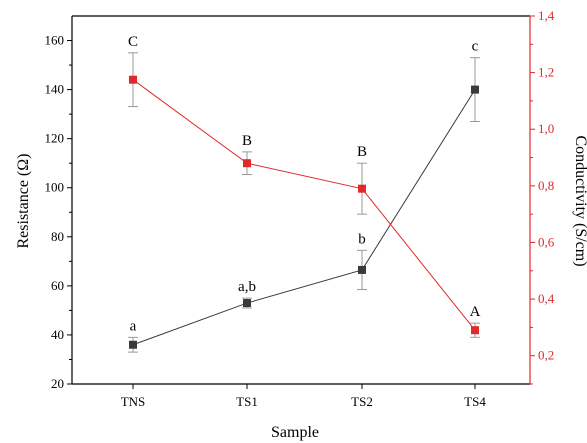  What do you see at coordinates (546, 128) in the screenshot?
I see `y2-tick-label: 1,0` at bounding box center [546, 128].